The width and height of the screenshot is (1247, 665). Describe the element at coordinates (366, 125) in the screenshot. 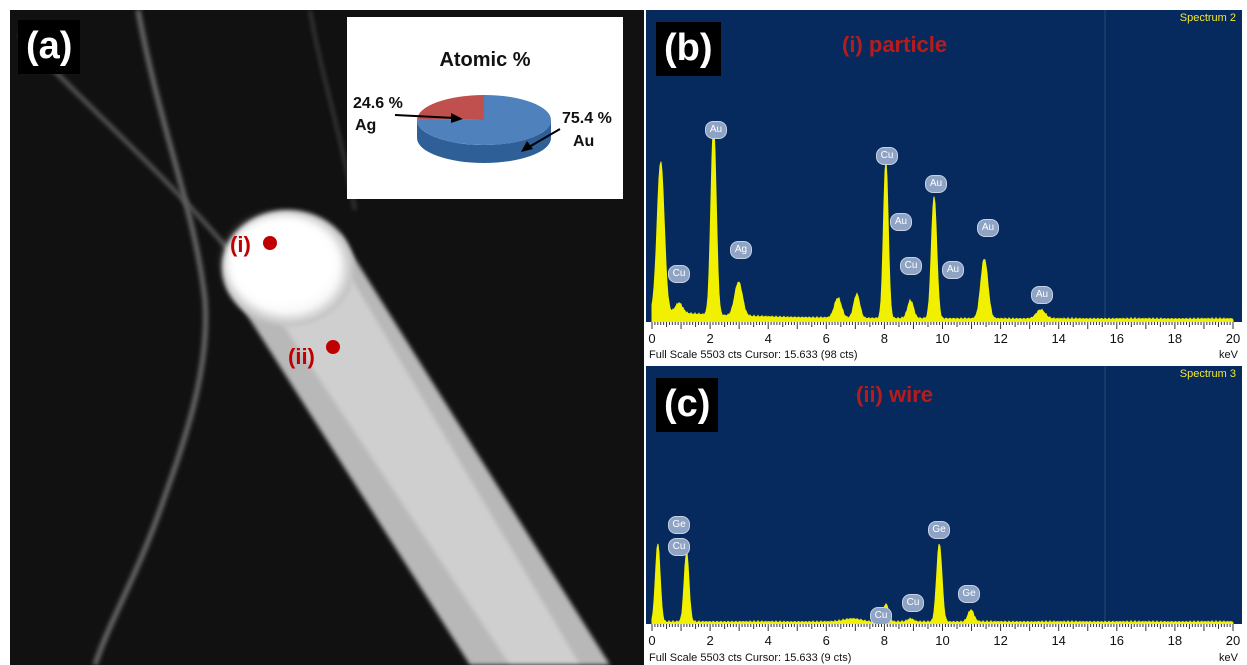

I see `ag-element-label: Ag` at that location.